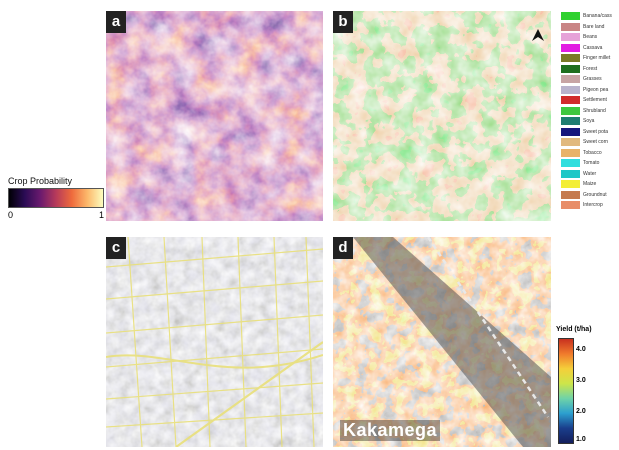 The image size is (619, 450). Describe the element at coordinates (581, 380) in the screenshot. I see `yield-tick-3: 3.0` at that location.